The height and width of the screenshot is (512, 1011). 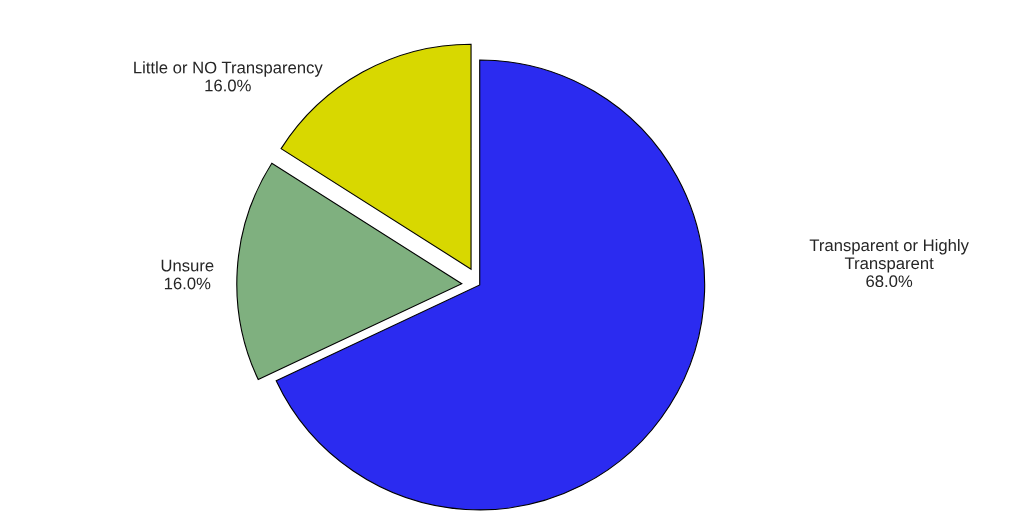 What do you see at coordinates (228, 69) in the screenshot?
I see `slice-label: Little or NO Transparency` at bounding box center [228, 69].